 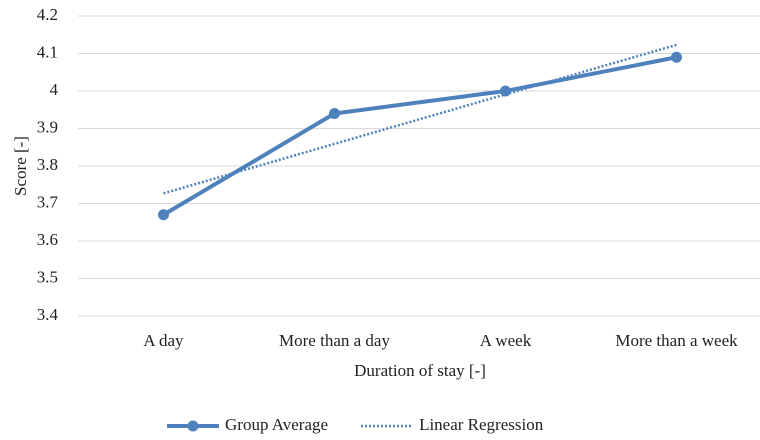 I want to click on y-axis-title: Score [-], so click(x=20, y=166).